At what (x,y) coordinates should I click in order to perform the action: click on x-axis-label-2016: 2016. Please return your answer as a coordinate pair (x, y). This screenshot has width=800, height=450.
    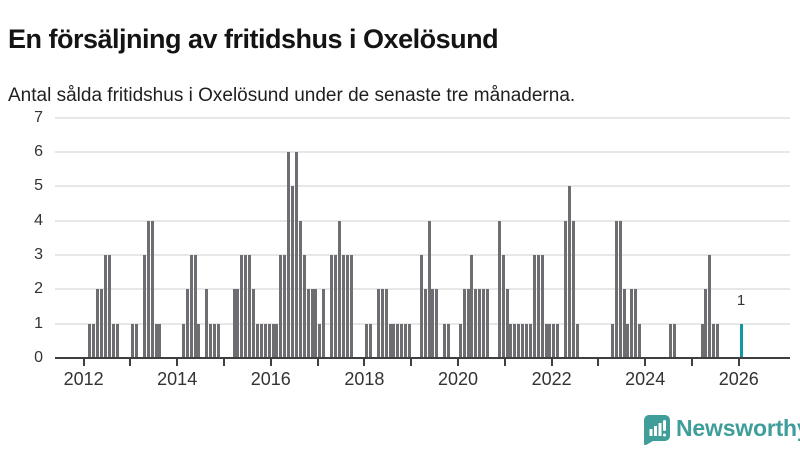
    Looking at the image, I should click on (270, 379).